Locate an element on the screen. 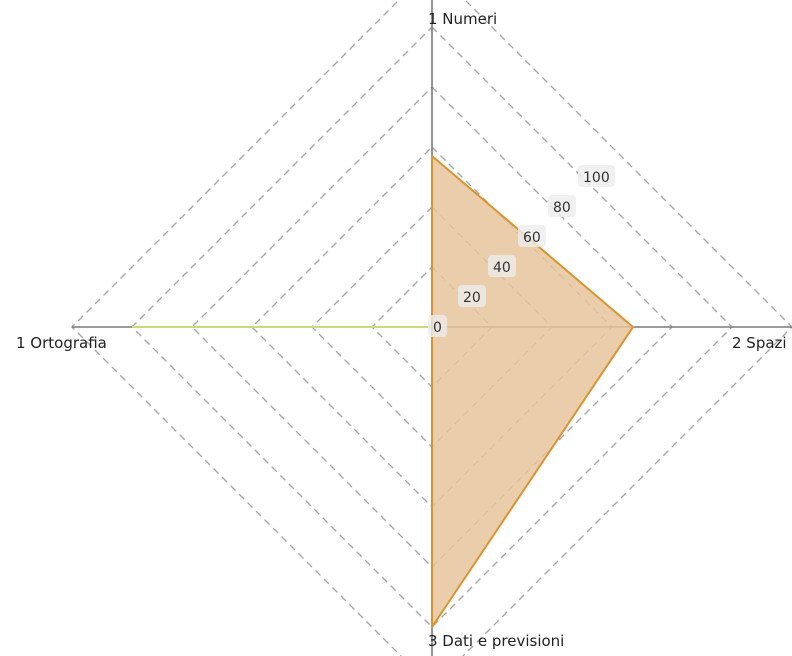 The width and height of the screenshot is (792, 656). tick-label: 40 is located at coordinates (502, 268).